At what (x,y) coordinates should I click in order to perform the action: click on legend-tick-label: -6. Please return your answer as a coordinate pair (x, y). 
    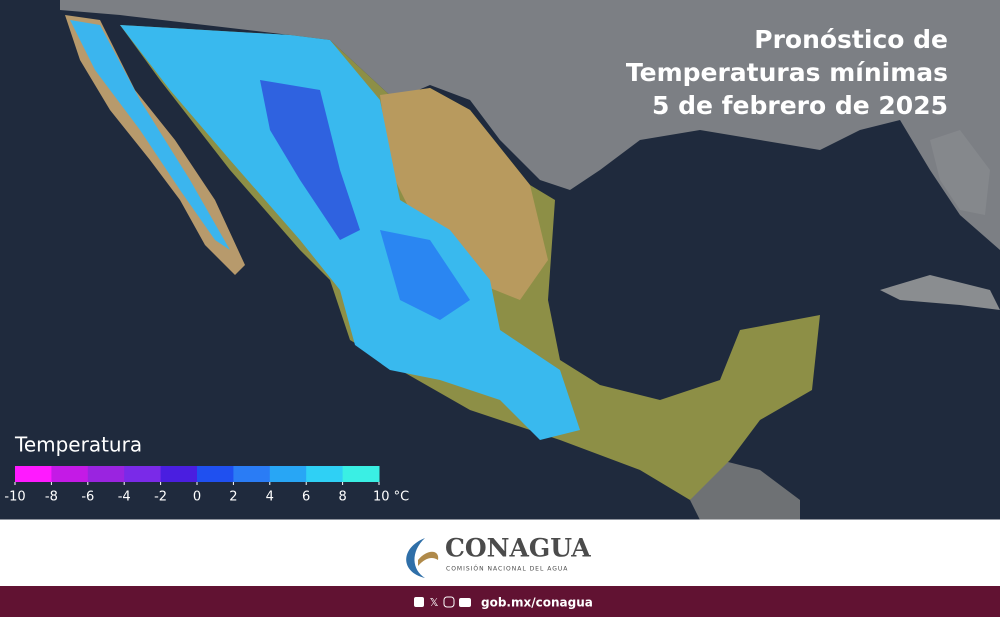
    Looking at the image, I should click on (87, 497).